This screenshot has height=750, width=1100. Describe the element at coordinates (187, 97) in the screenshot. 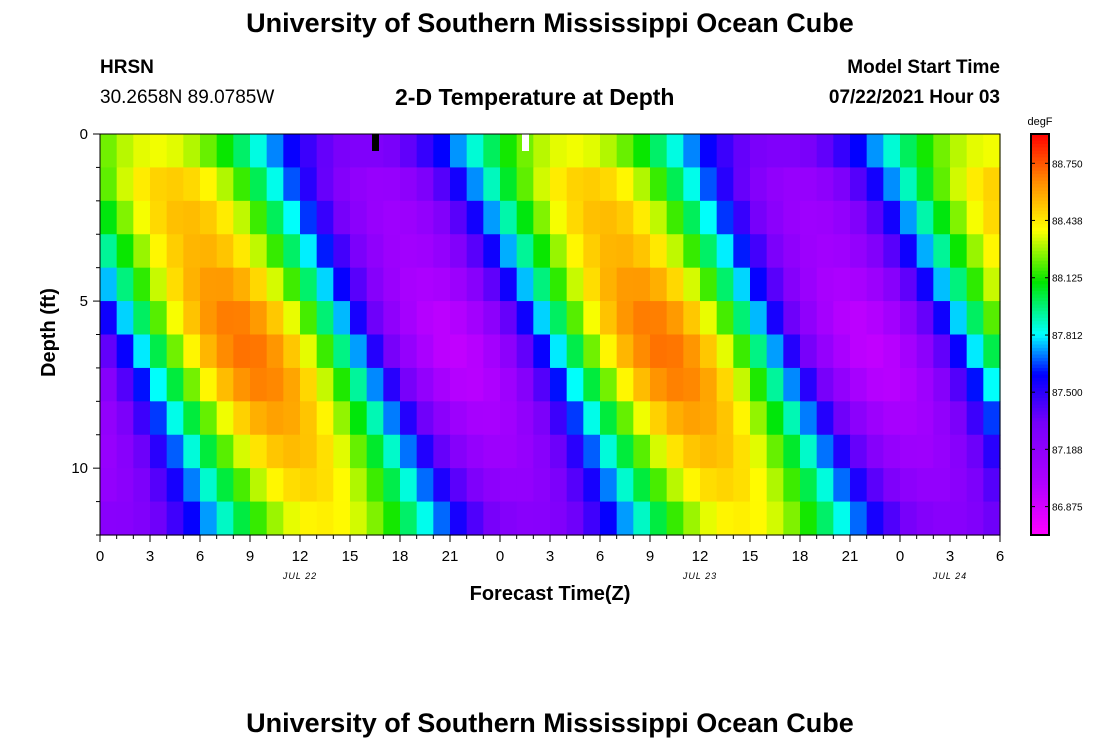

I see `station-coordinates: 30.2658N 89.0785W` at that location.